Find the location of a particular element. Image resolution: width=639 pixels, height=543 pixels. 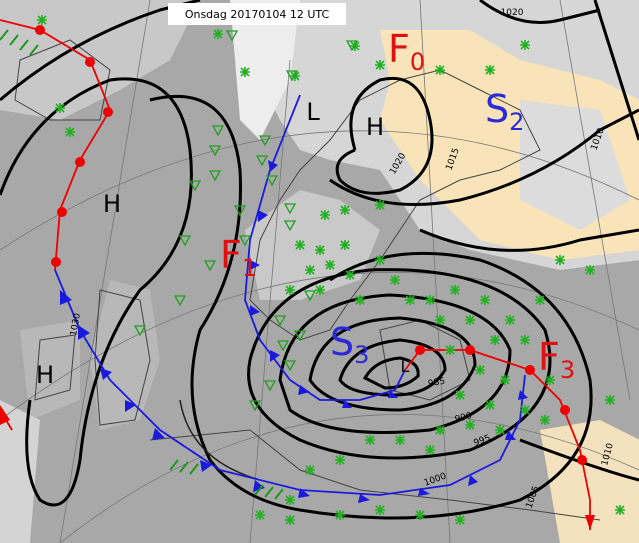

map-title: Onsdag 20170104 12 UTC is located at coordinates (257, 14).